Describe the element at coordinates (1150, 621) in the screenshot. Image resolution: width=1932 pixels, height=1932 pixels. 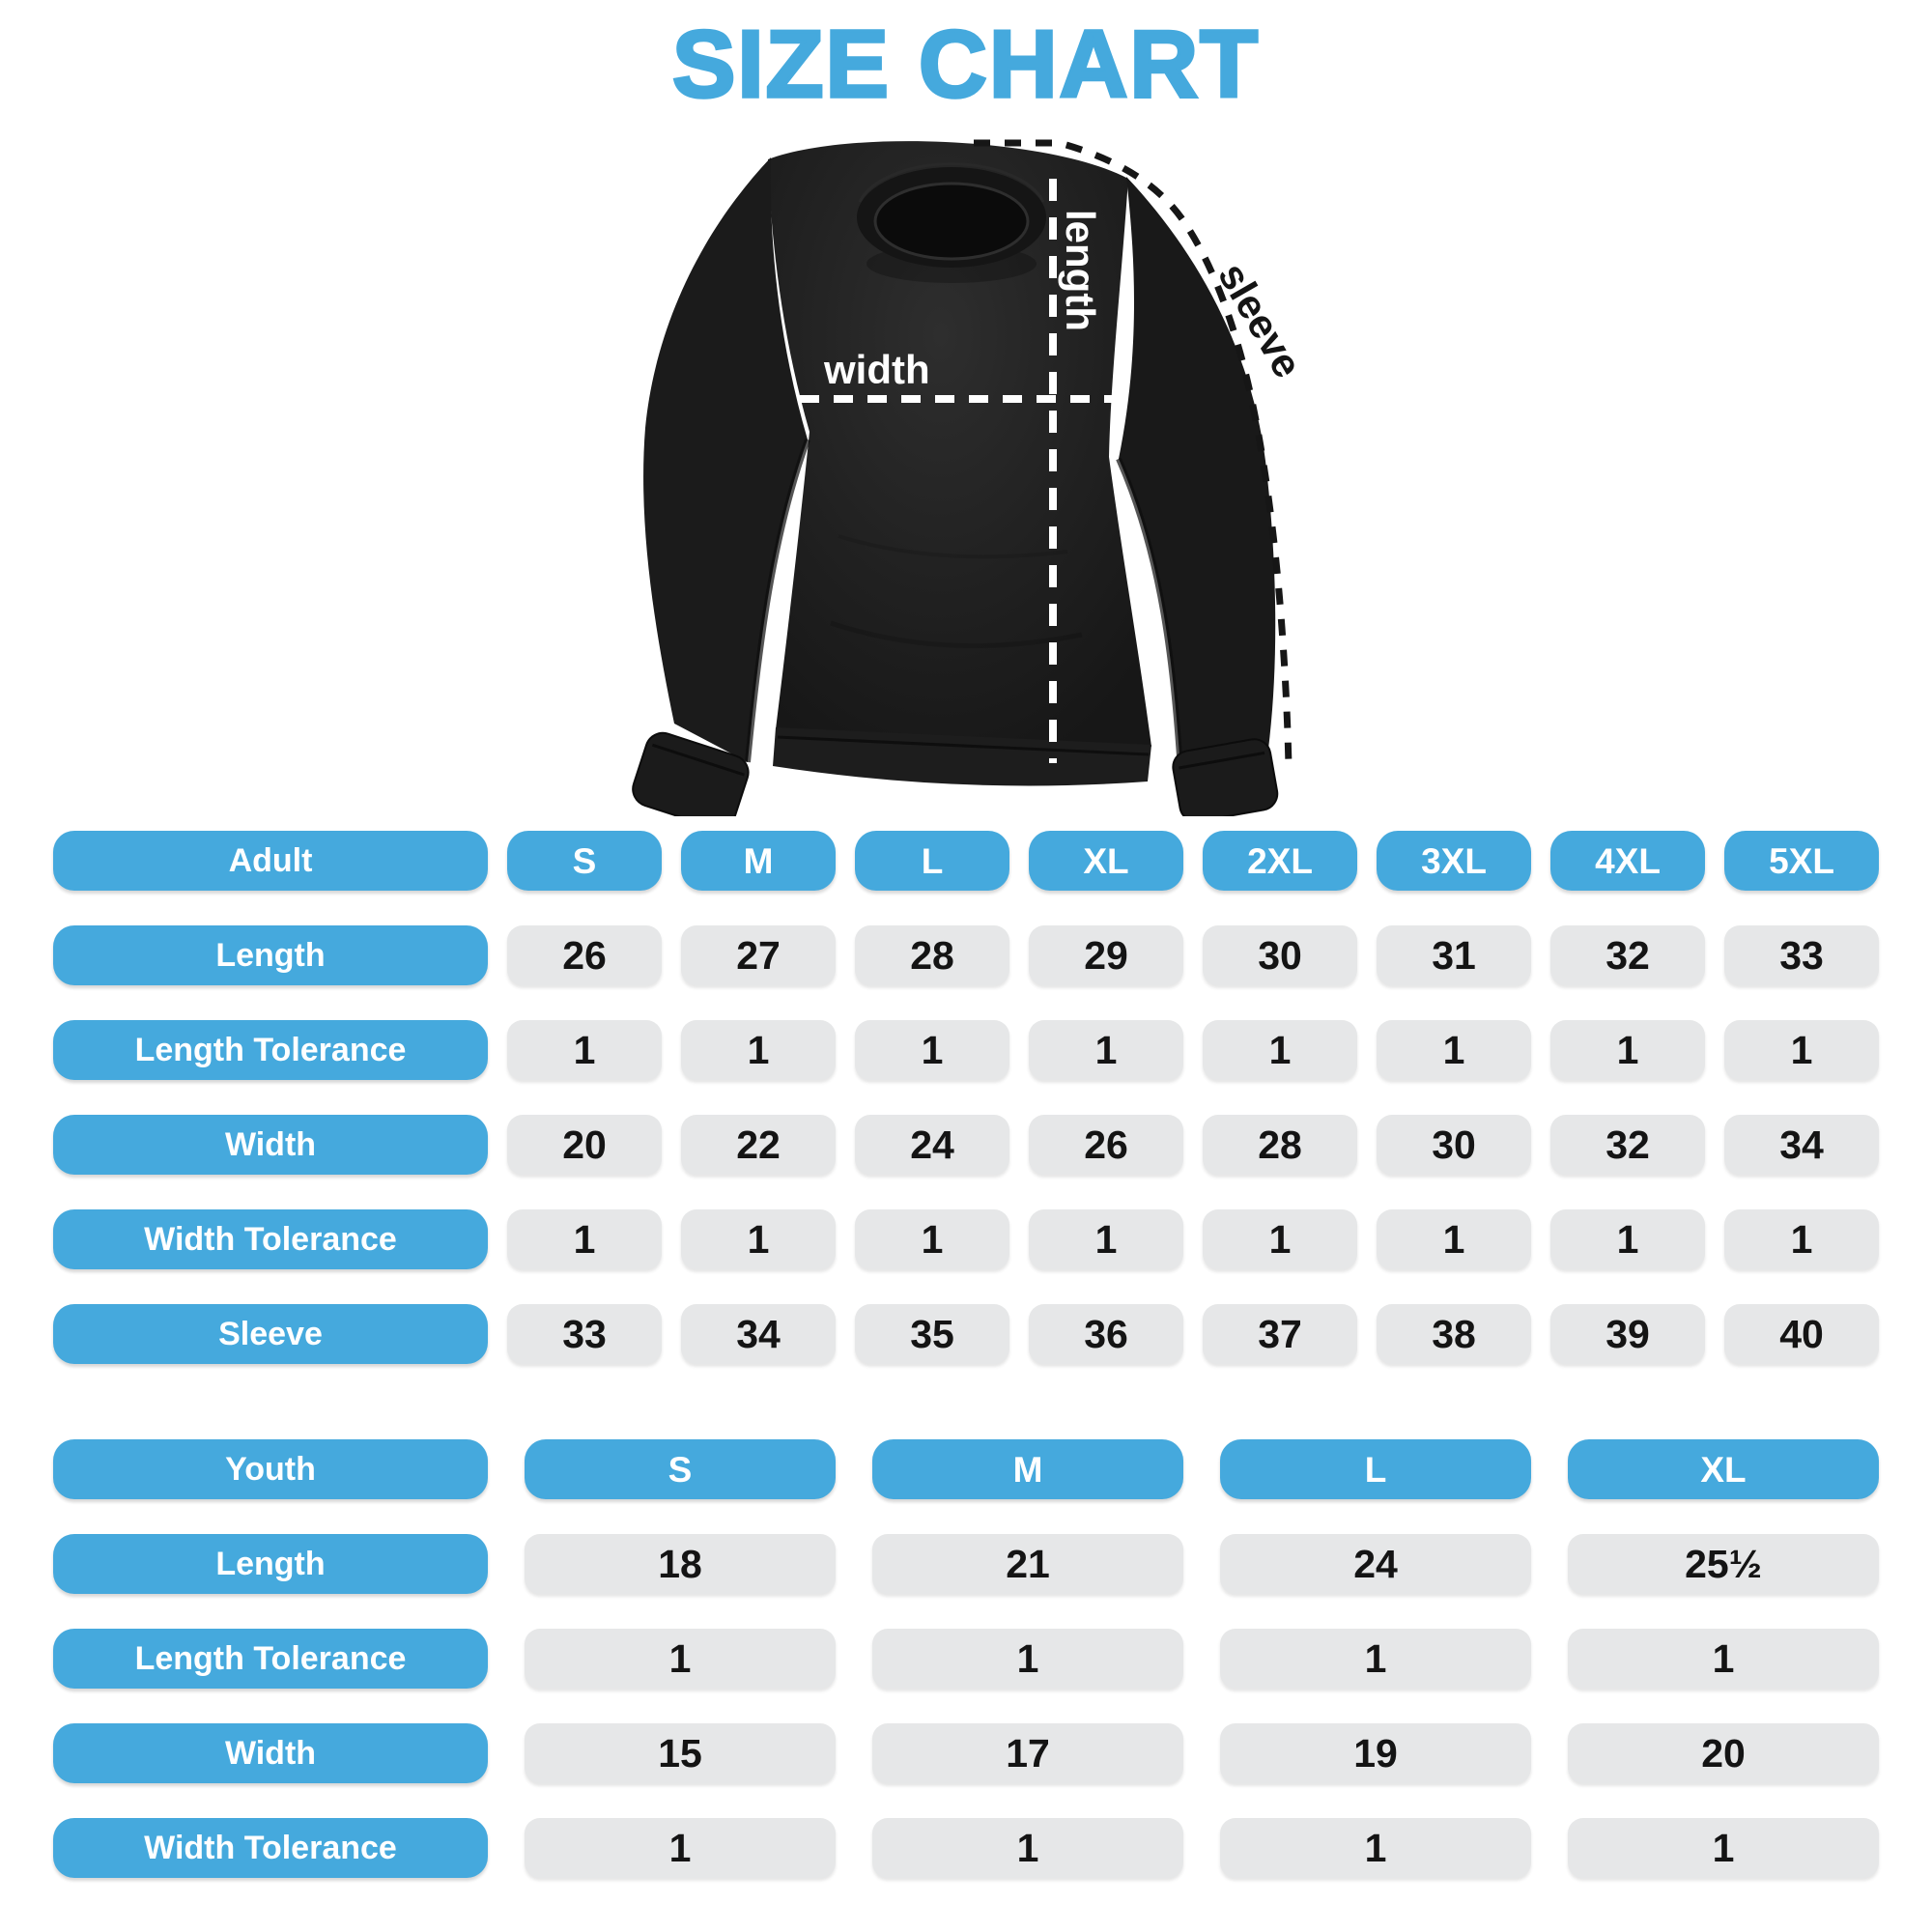
I see `right-sleeve-seam` at that location.